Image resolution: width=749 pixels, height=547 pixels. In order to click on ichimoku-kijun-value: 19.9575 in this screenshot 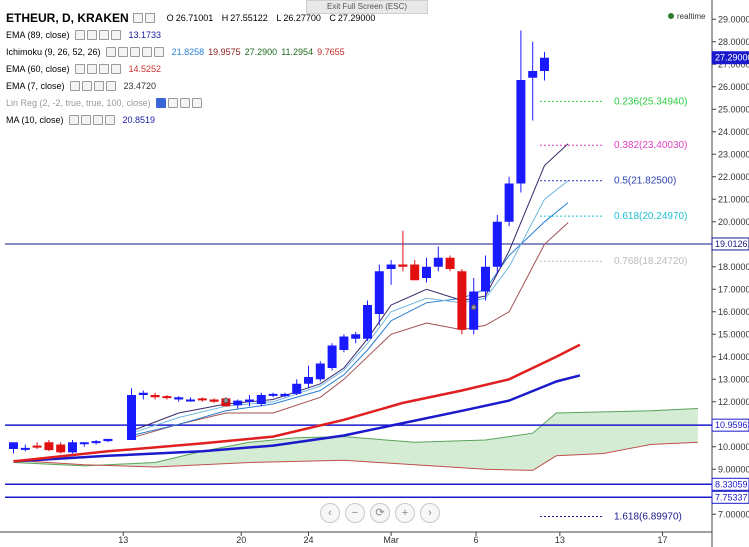, I will do `click(224, 51)`.